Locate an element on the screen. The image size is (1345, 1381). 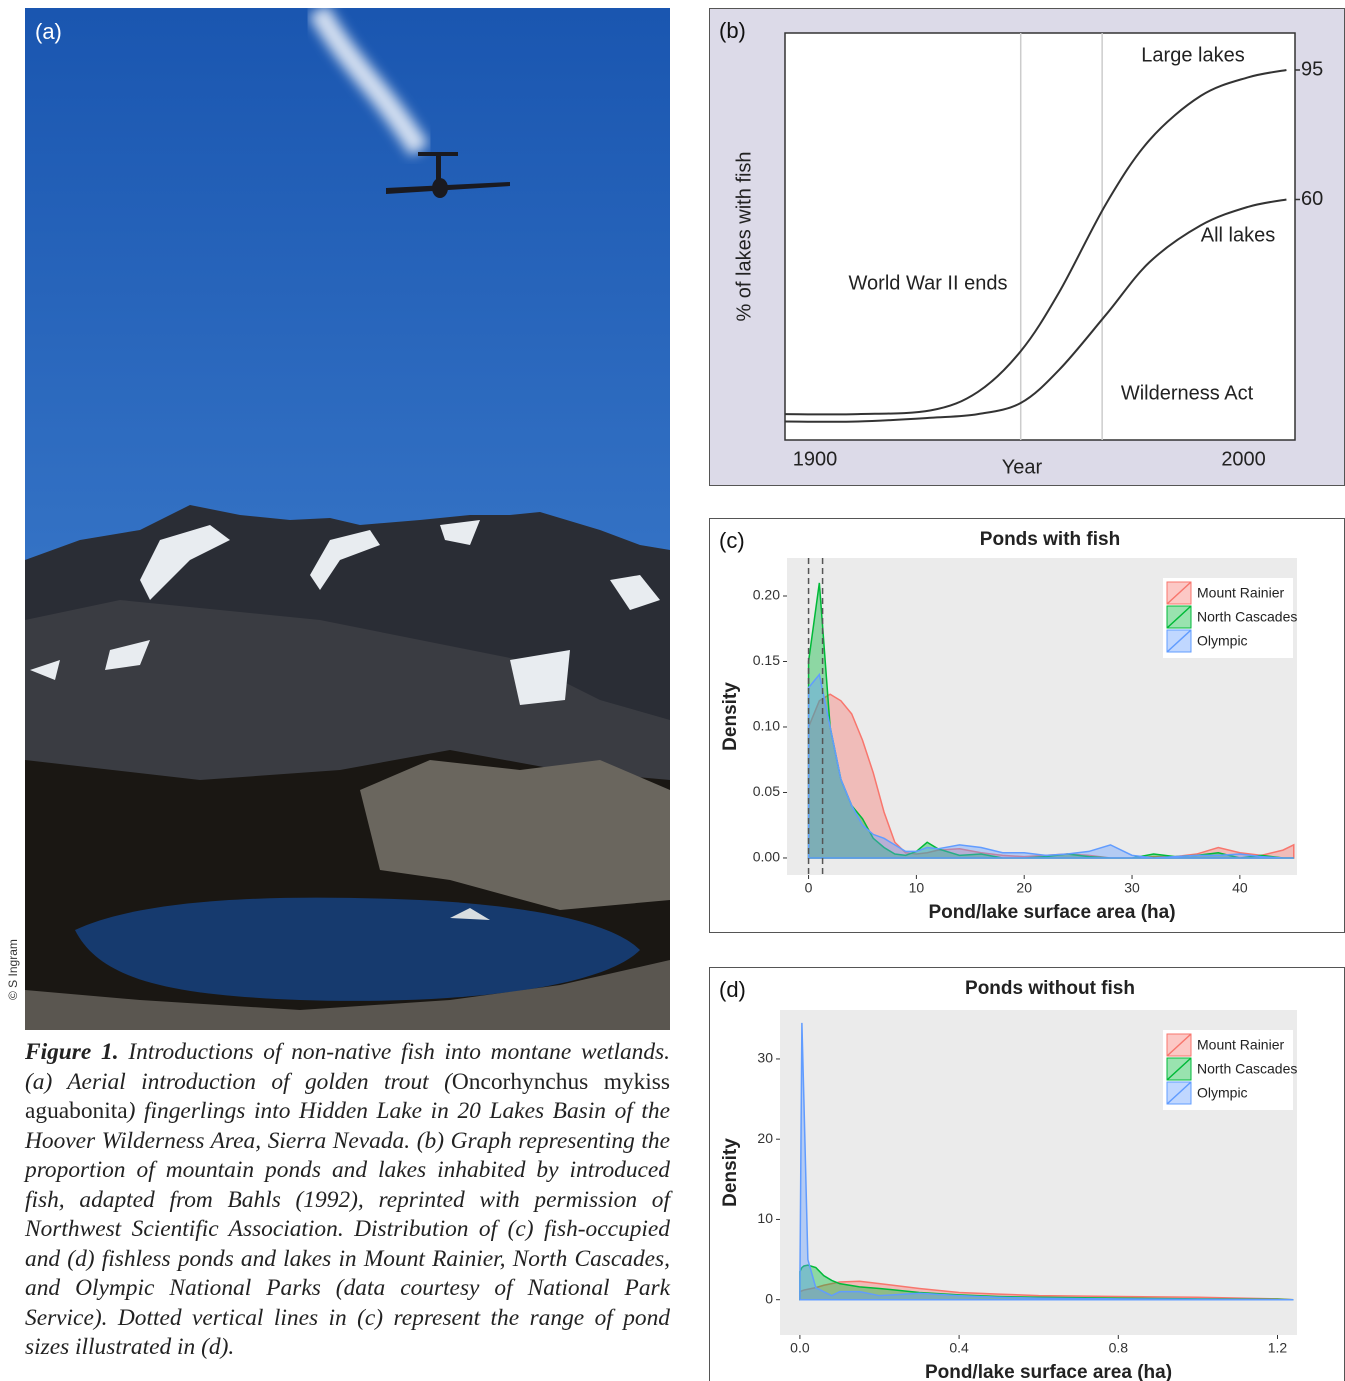
y-tick-label: 0.15 is located at coordinates (766, 660).